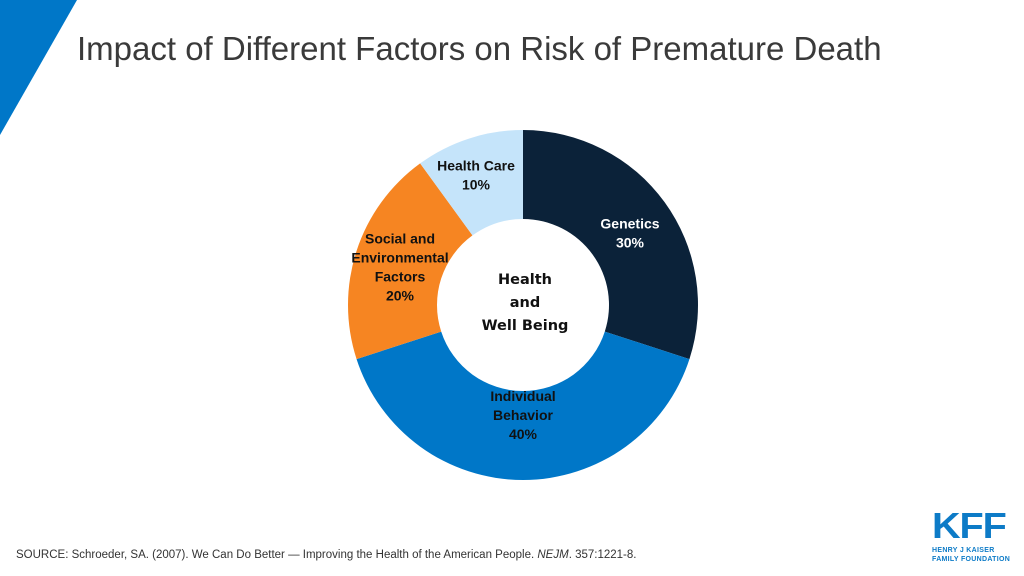 The height and width of the screenshot is (576, 1024). Describe the element at coordinates (523, 434) in the screenshot. I see `slice-value-label: 40%` at that location.